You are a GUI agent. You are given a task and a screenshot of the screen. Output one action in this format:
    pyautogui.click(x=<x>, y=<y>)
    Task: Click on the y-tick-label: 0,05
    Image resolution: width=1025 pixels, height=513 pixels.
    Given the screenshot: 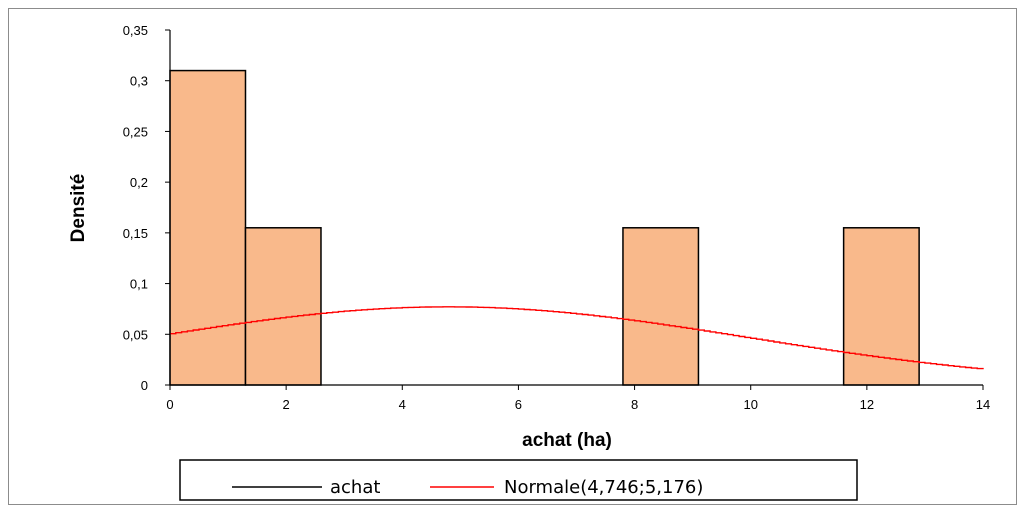 What is the action you would take?
    pyautogui.click(x=135, y=334)
    